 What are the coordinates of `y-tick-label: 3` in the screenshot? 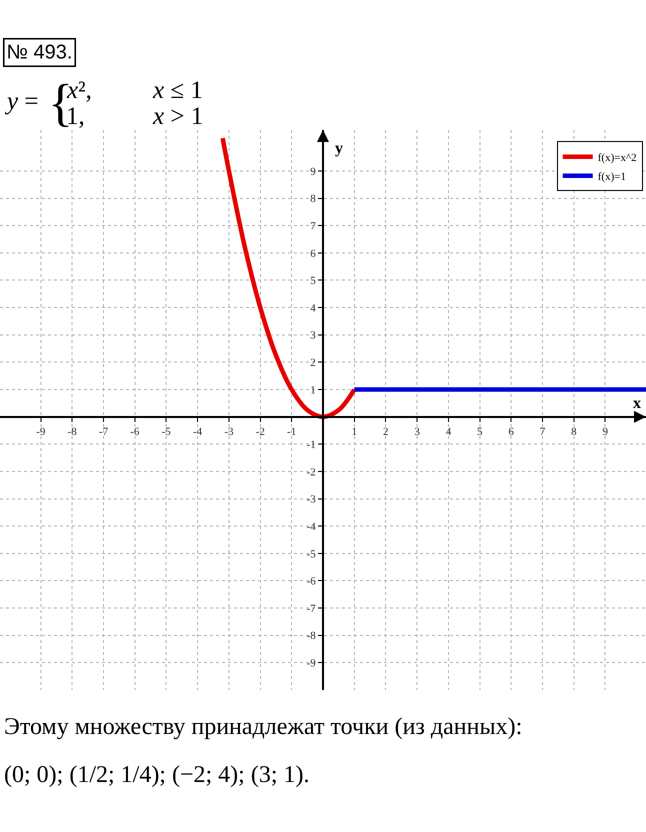 It's located at (313, 336).